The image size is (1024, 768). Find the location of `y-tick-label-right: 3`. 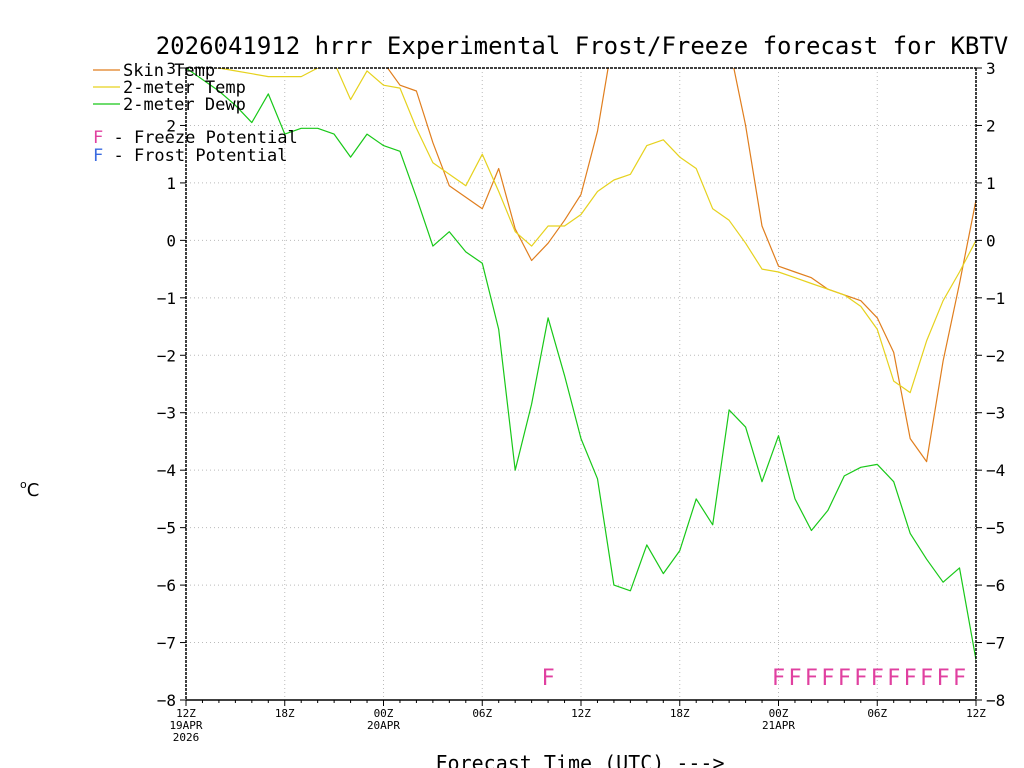

y-tick-label-right: 3 is located at coordinates (991, 68).